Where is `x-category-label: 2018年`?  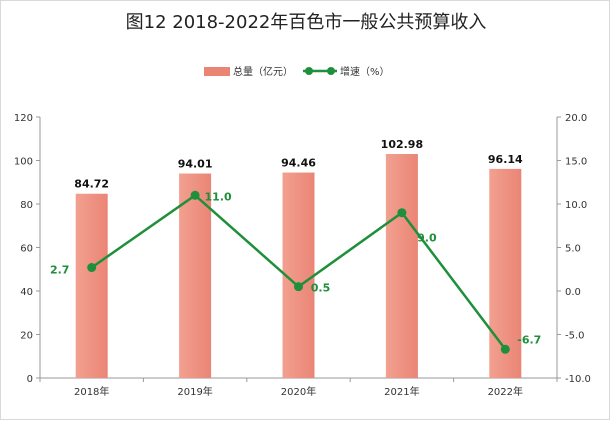 x-category-label: 2018年 is located at coordinates (91, 391).